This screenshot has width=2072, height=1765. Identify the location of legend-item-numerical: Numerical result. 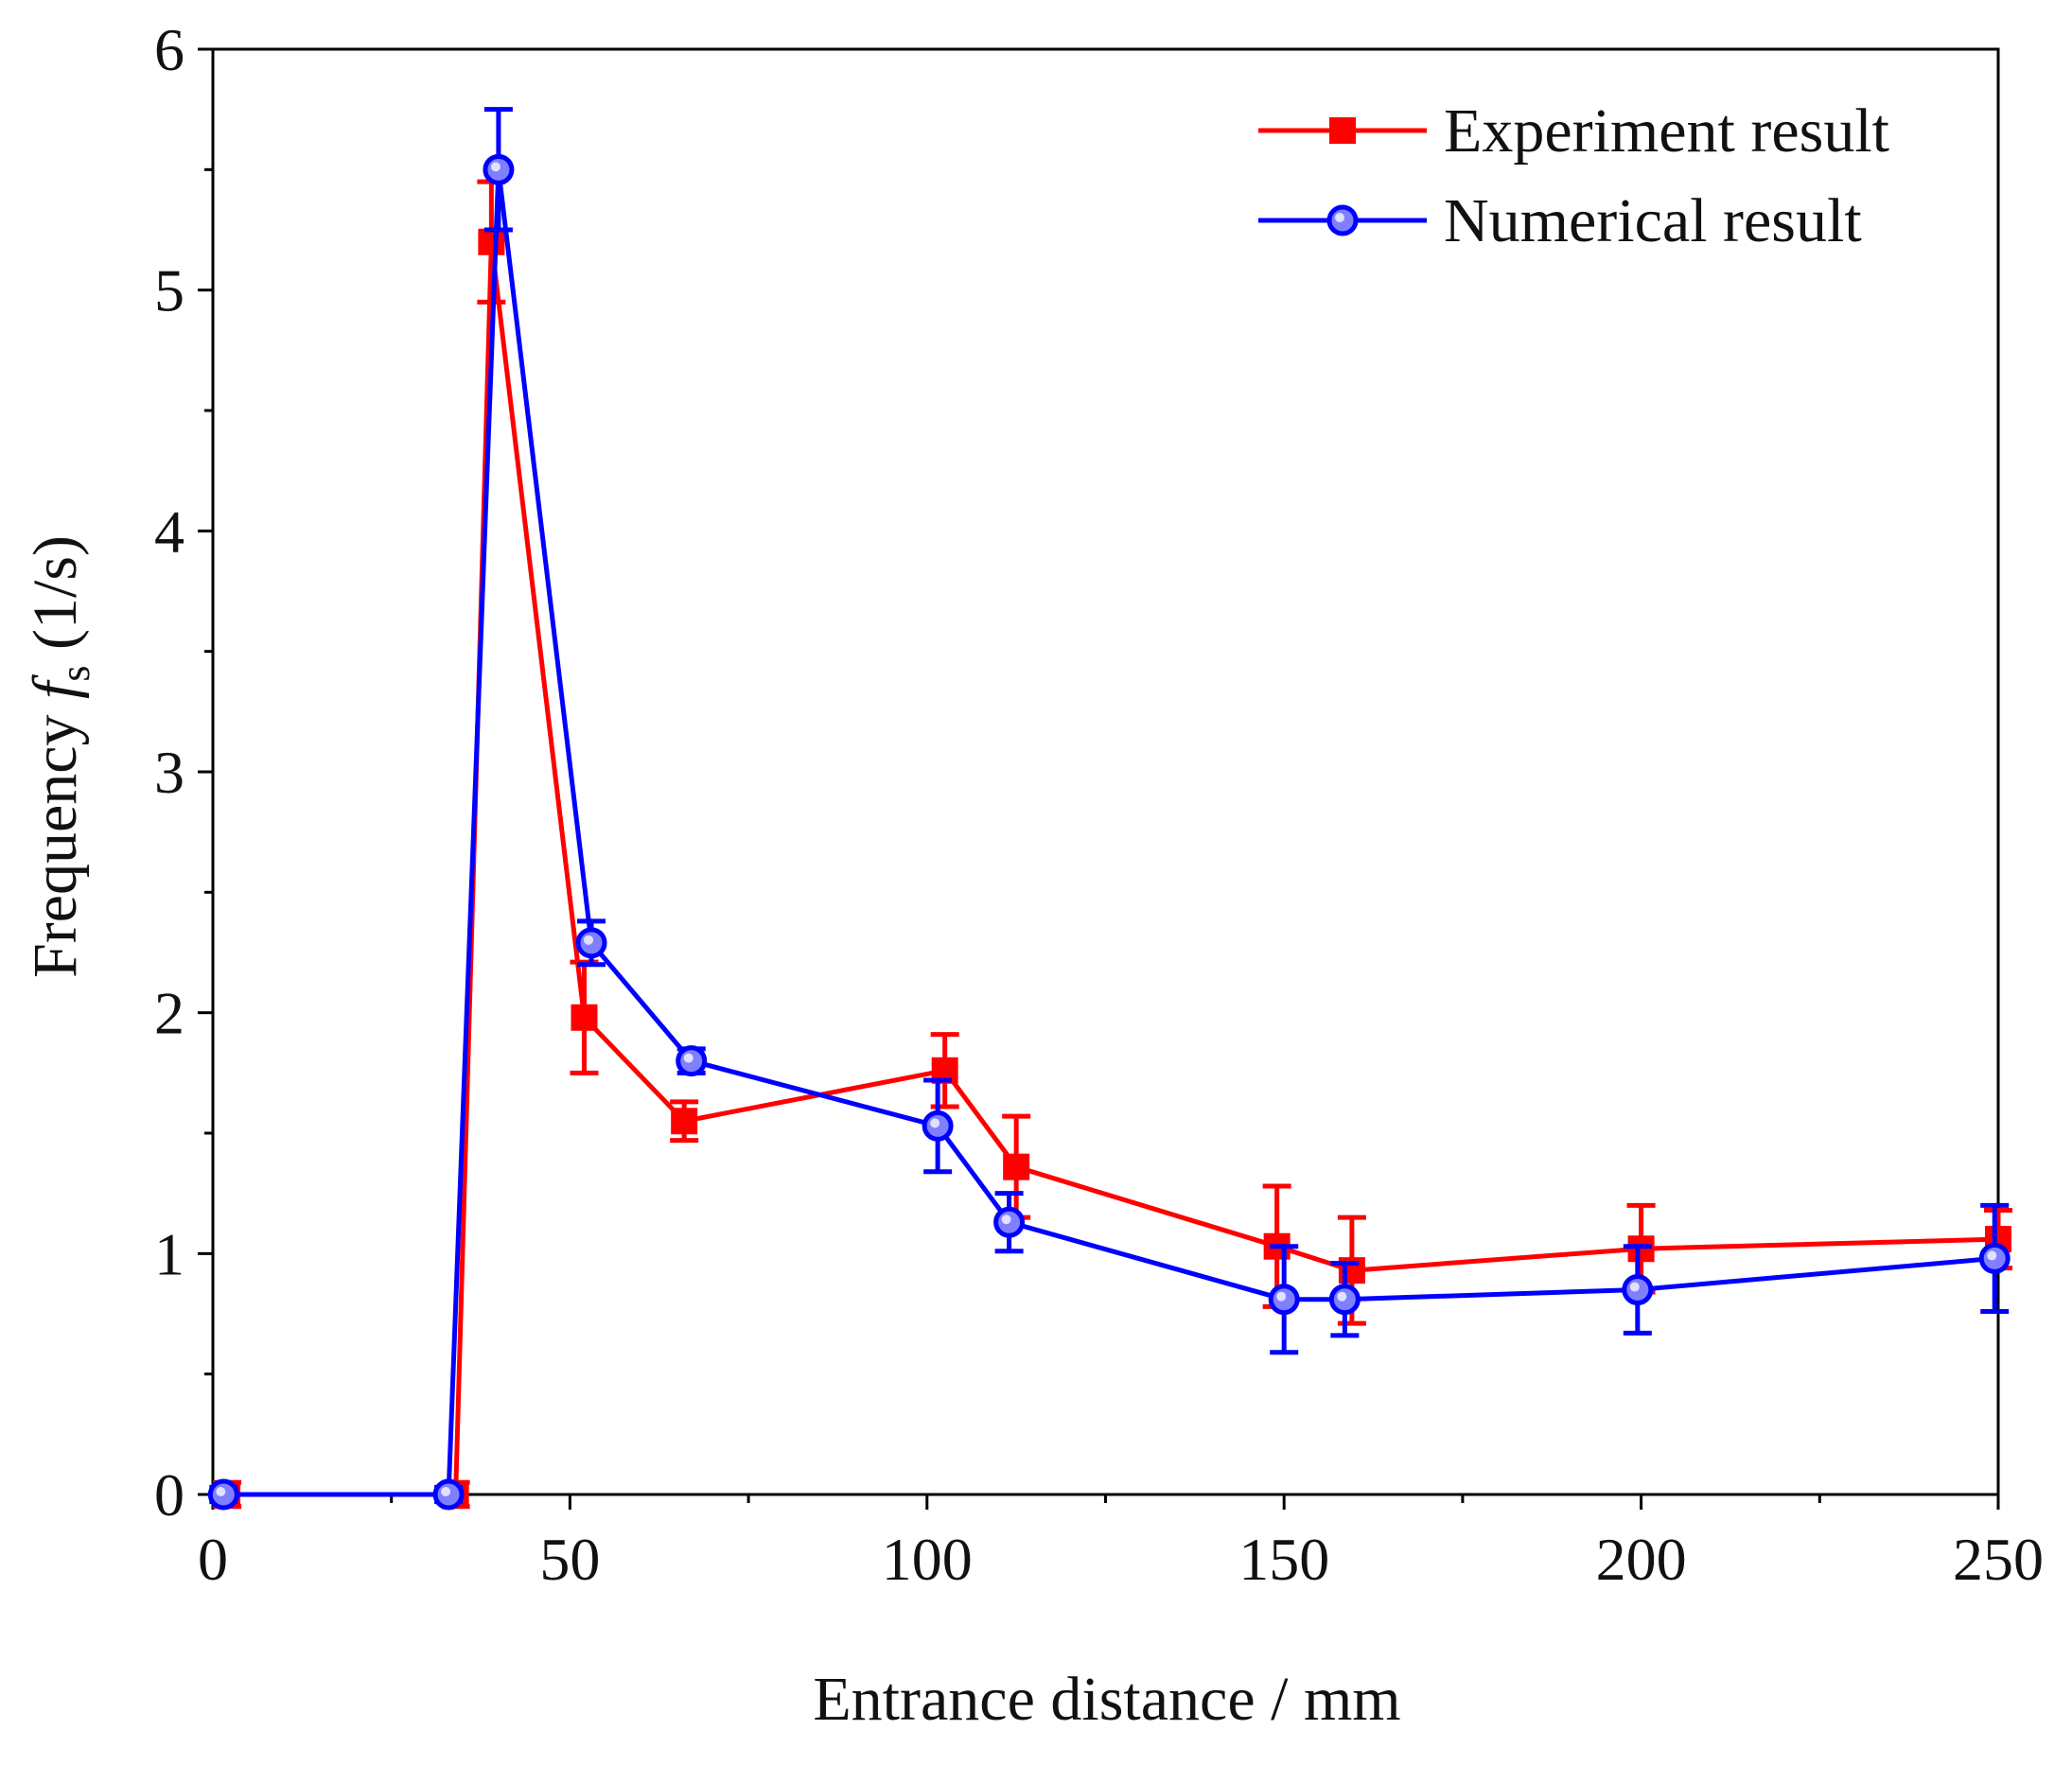
(1560, 220).